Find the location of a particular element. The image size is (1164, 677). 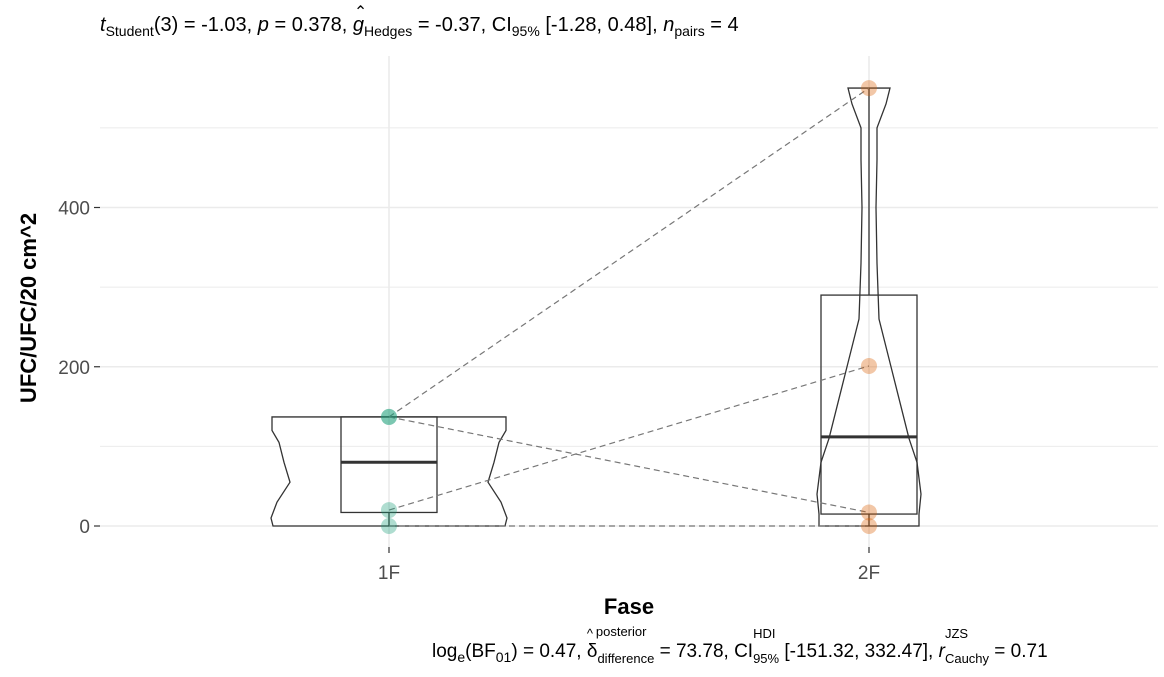

ci-subscript-footer: 95% is located at coordinates (766, 658).